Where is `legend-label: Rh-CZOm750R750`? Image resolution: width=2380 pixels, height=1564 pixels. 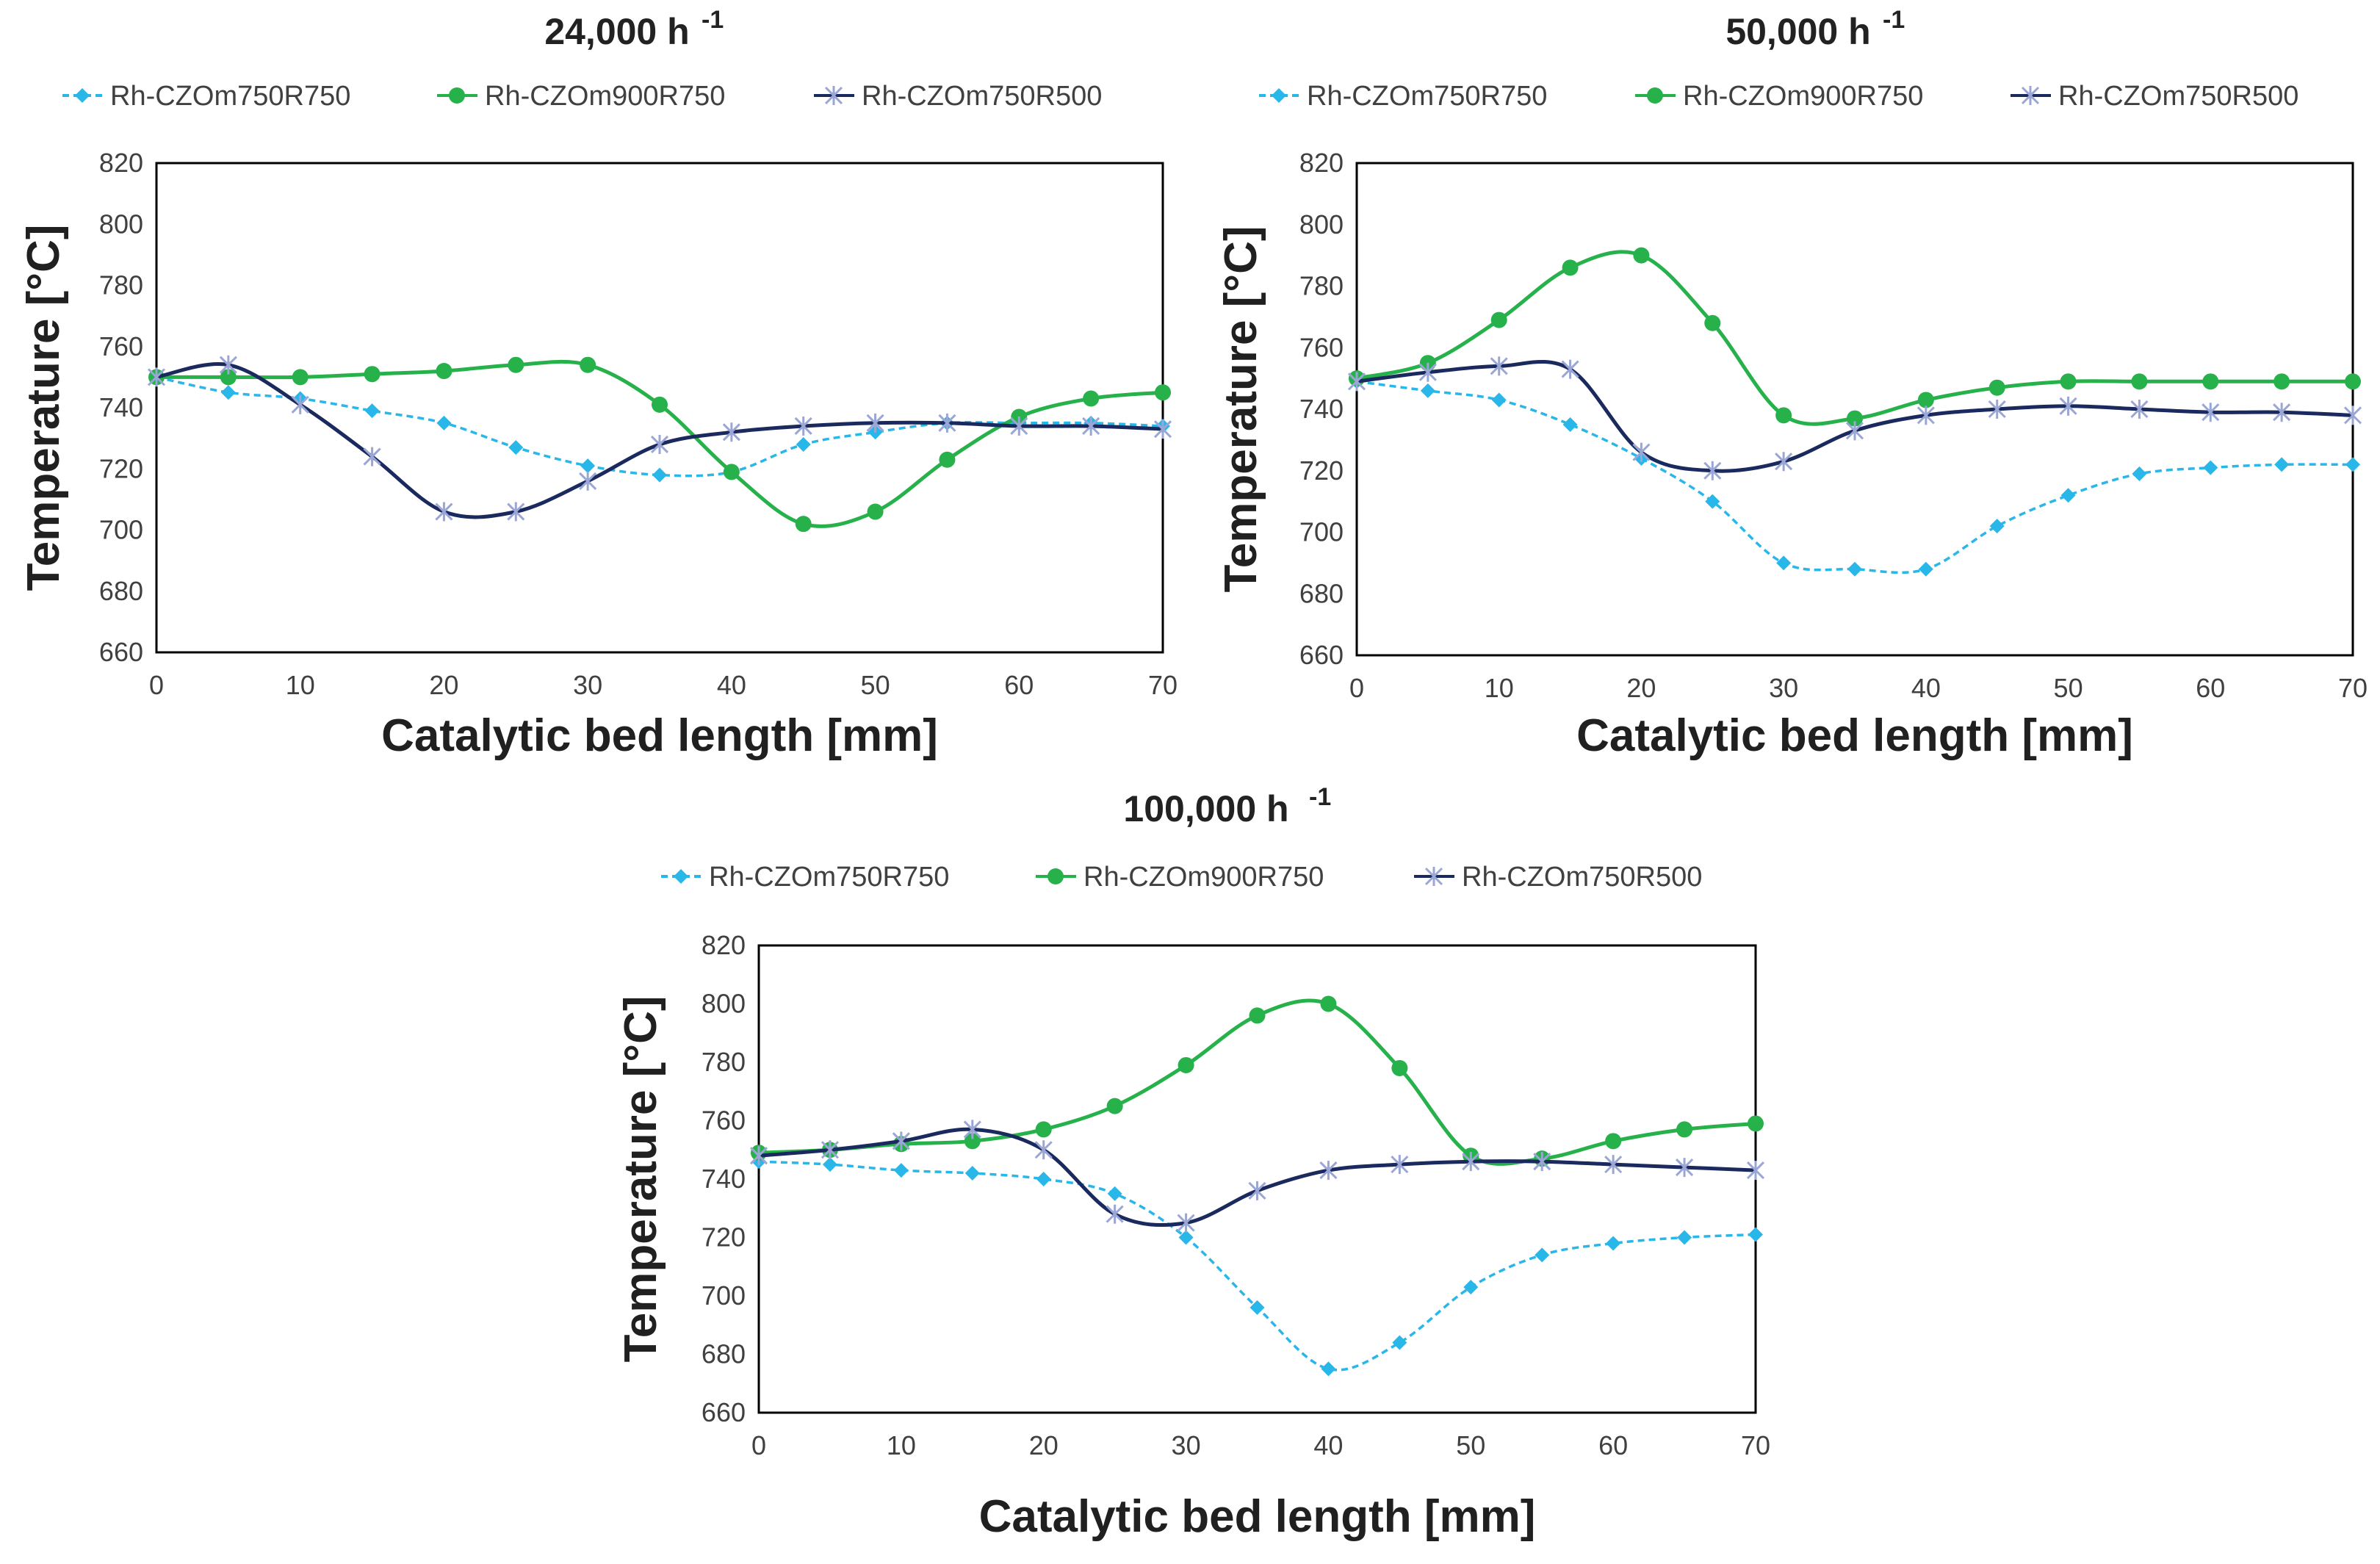 legend-label: Rh-CZOm750R750 is located at coordinates (829, 877).